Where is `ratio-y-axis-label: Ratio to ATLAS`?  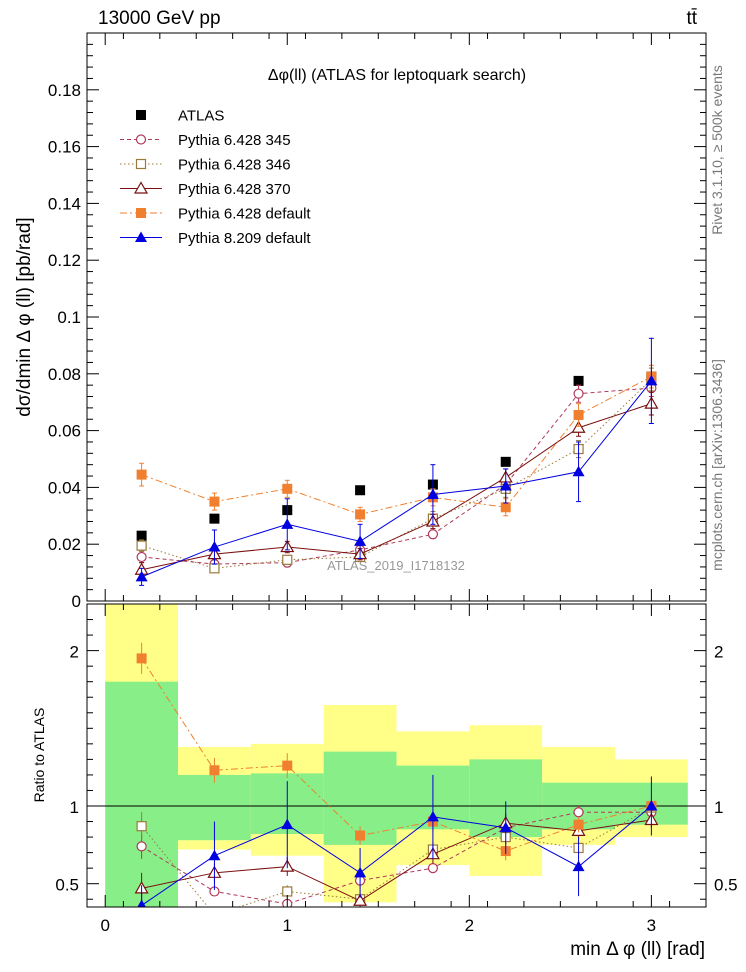 ratio-y-axis-label: Ratio to ATLAS is located at coordinates (39, 755).